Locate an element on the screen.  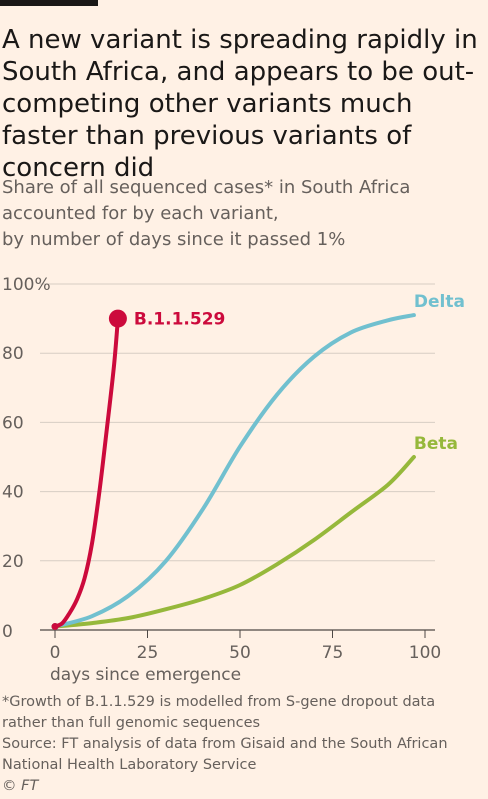
x-tick-label: 25 is located at coordinates (148, 653).